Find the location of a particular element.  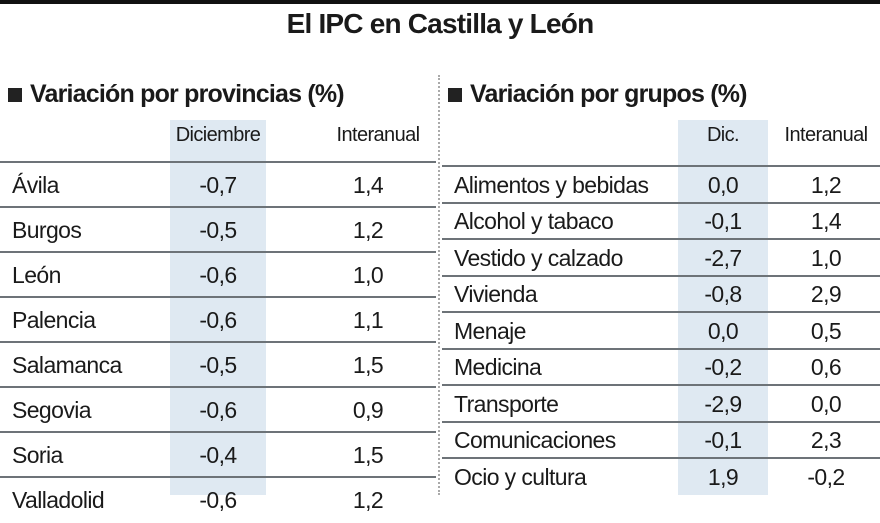

row-label: Alimentos y bebidas is located at coordinates (551, 184).